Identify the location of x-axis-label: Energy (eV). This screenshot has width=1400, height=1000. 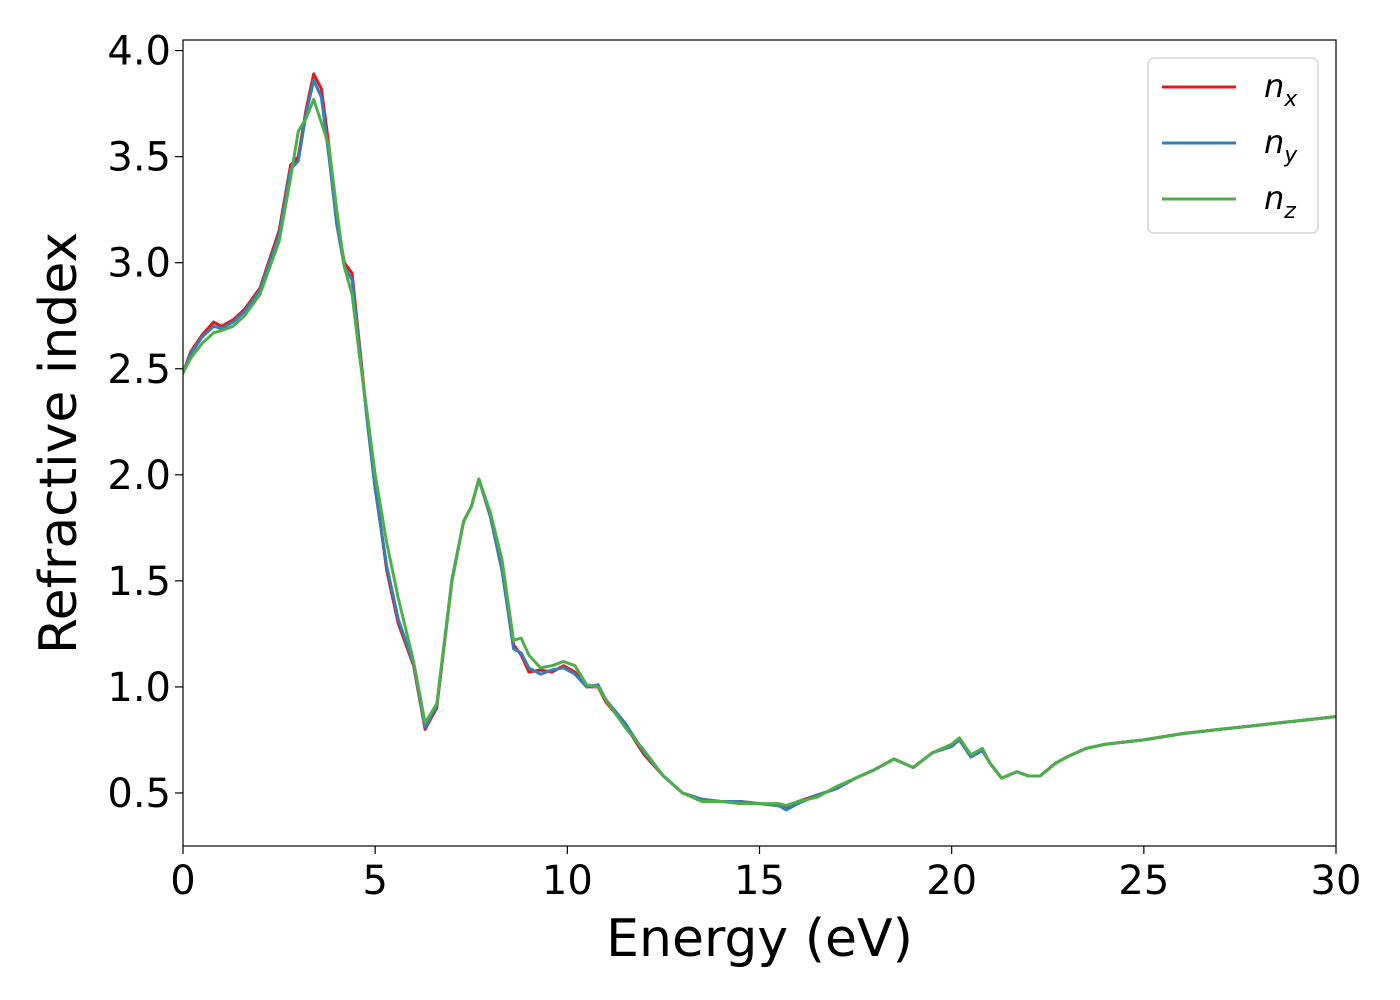
(759, 939).